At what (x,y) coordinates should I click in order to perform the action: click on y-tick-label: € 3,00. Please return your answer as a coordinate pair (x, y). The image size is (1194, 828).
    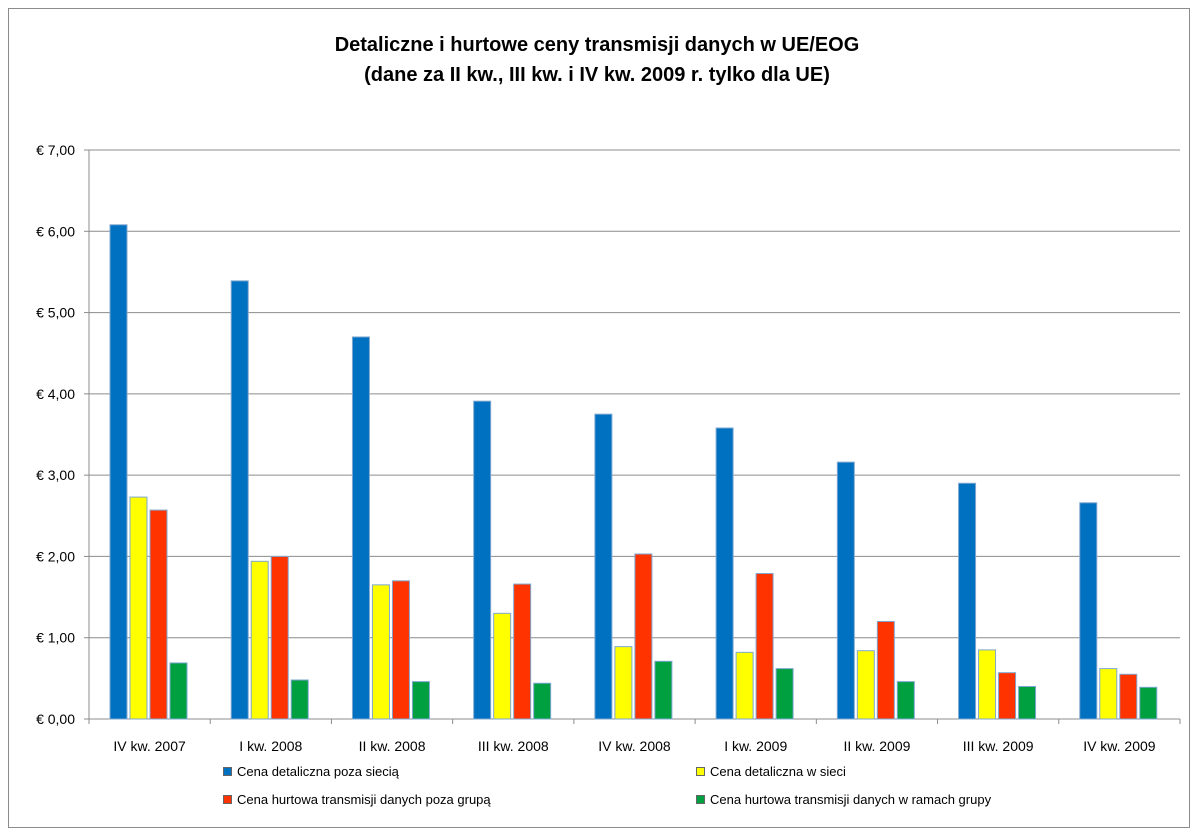
    Looking at the image, I should click on (55, 475).